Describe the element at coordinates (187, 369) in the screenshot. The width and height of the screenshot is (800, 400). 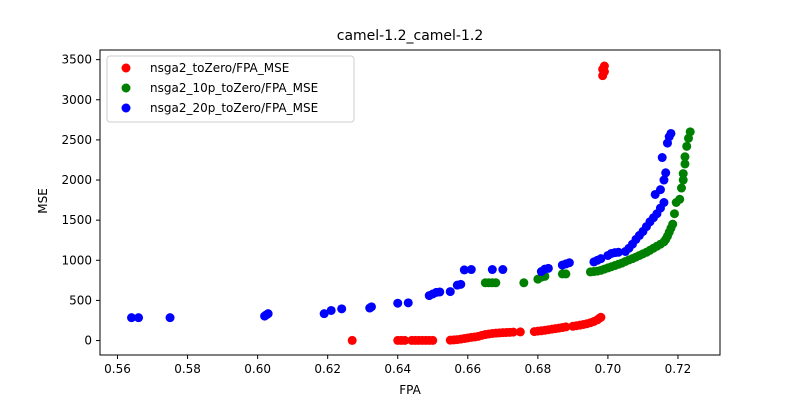
I see `x-tick-label: 0.58` at that location.